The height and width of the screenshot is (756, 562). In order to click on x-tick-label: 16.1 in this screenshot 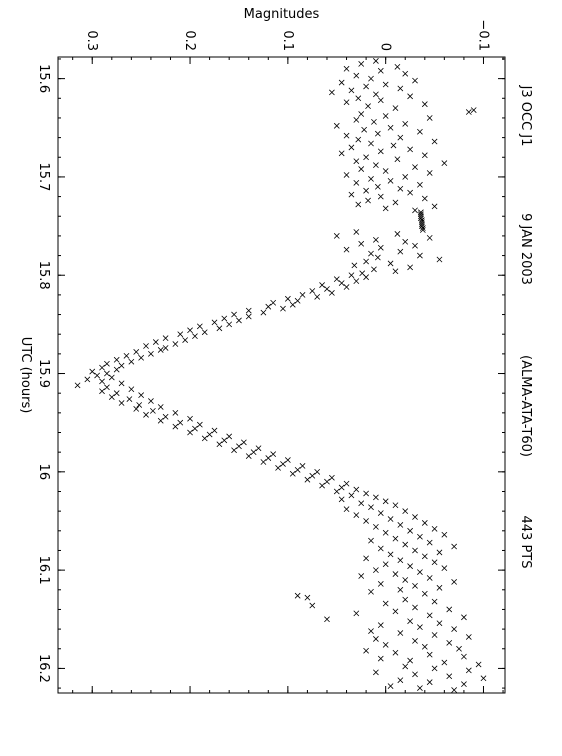, I will do `click(43, 570)`.